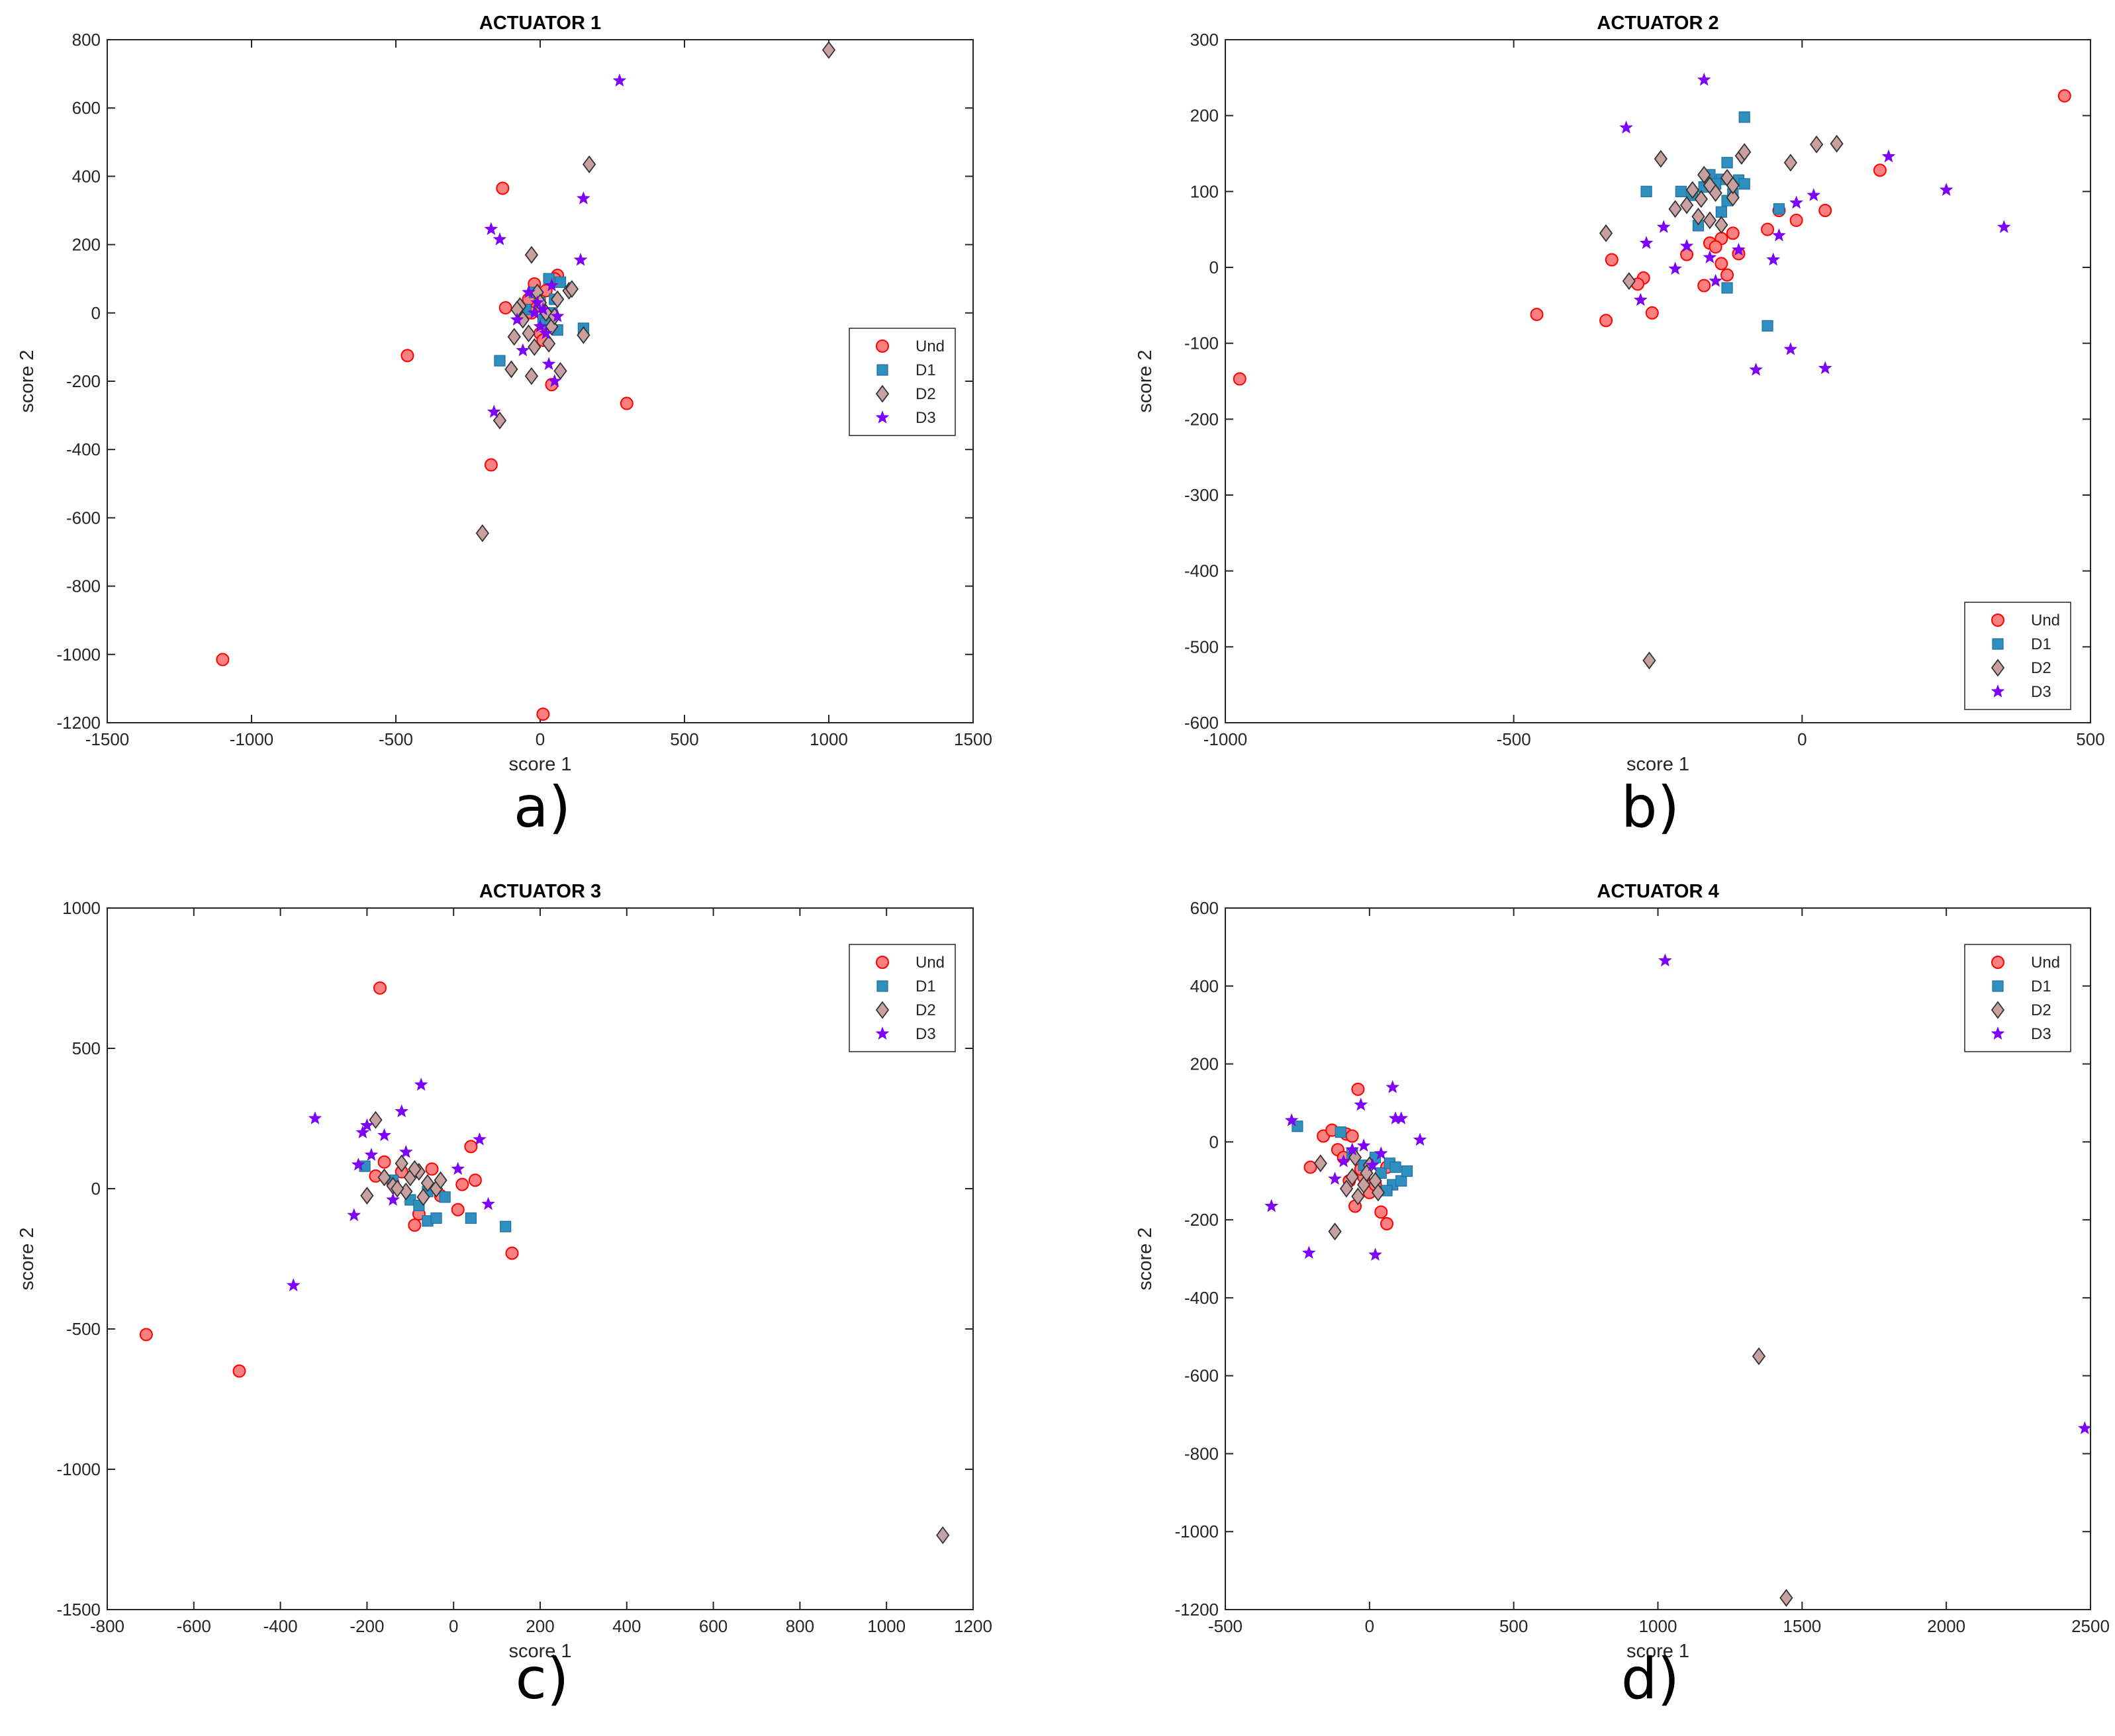  Describe the element at coordinates (542, 1679) in the screenshot. I see `panel-label-c: c)` at that location.